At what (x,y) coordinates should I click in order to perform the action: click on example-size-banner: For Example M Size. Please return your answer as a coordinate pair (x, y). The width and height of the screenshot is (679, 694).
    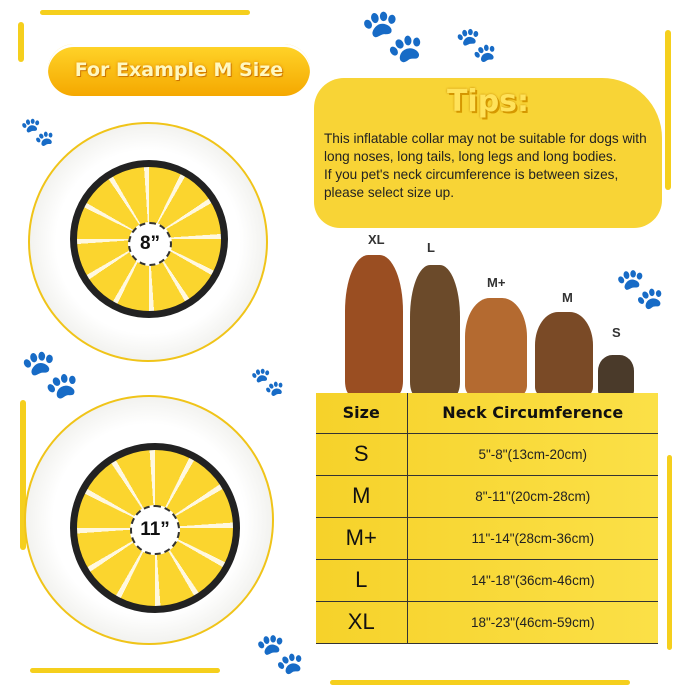
    Looking at the image, I should click on (179, 70).